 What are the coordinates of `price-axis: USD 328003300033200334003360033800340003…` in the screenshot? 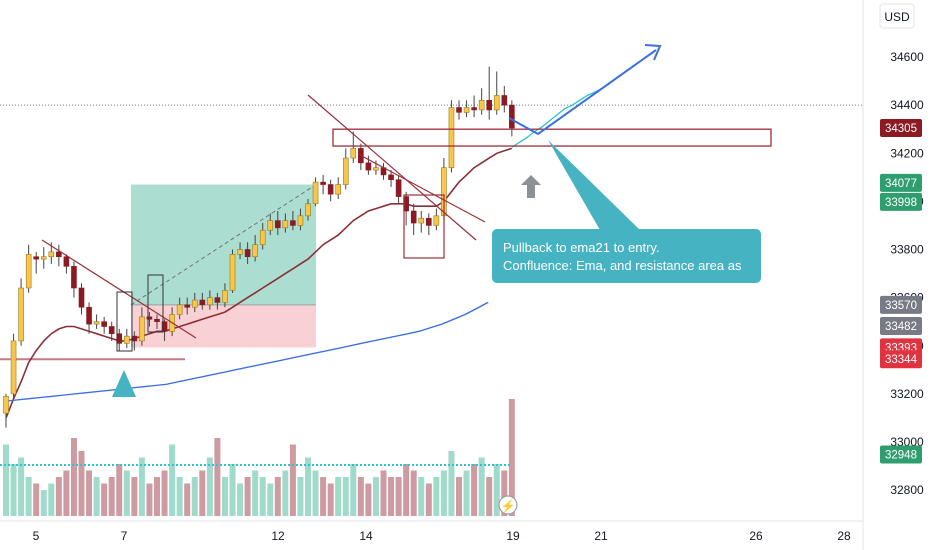 It's located at (893, 275).